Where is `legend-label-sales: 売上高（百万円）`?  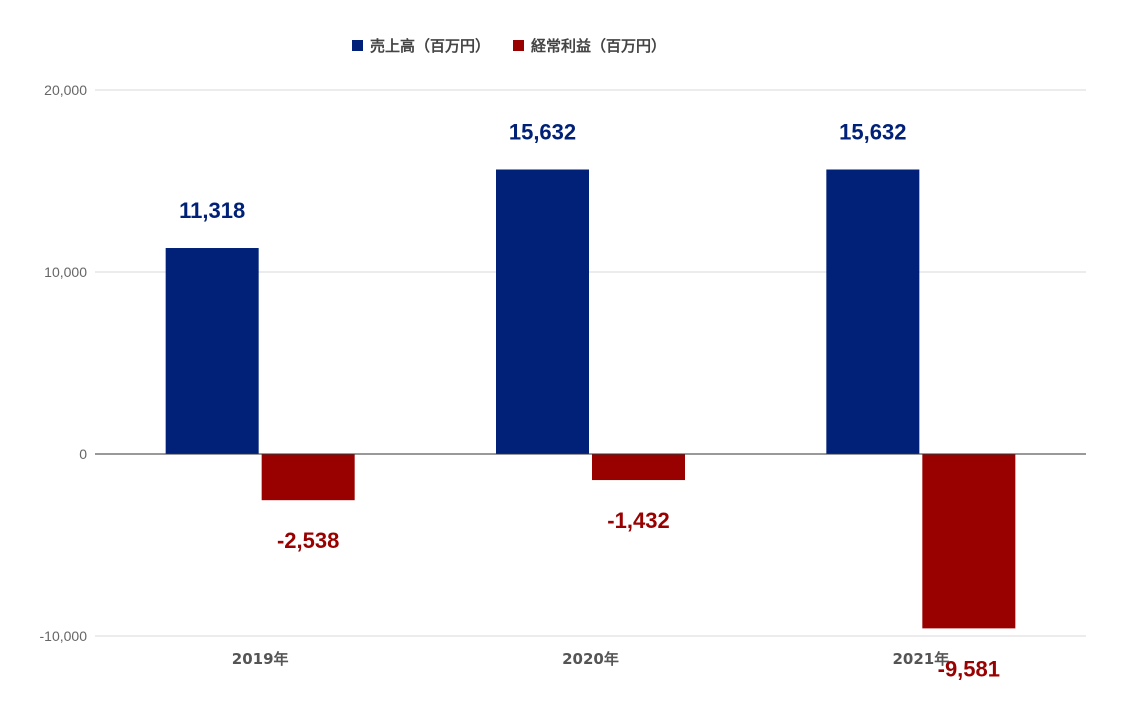 legend-label-sales: 売上高（百万円） is located at coordinates (430, 46).